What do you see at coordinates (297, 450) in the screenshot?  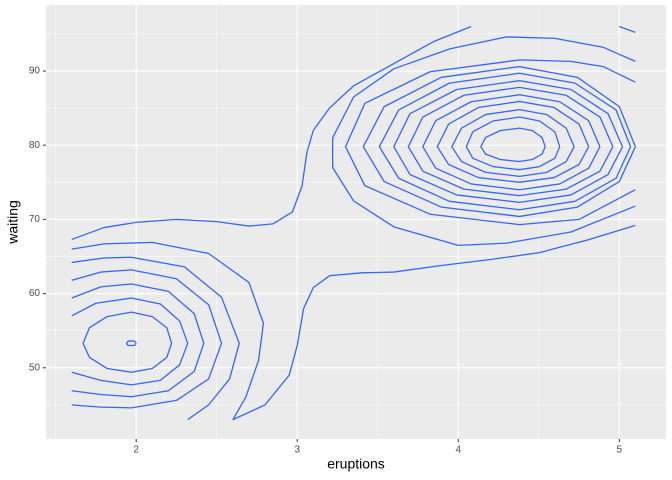 I see `x-tick-label: 3` at bounding box center [297, 450].